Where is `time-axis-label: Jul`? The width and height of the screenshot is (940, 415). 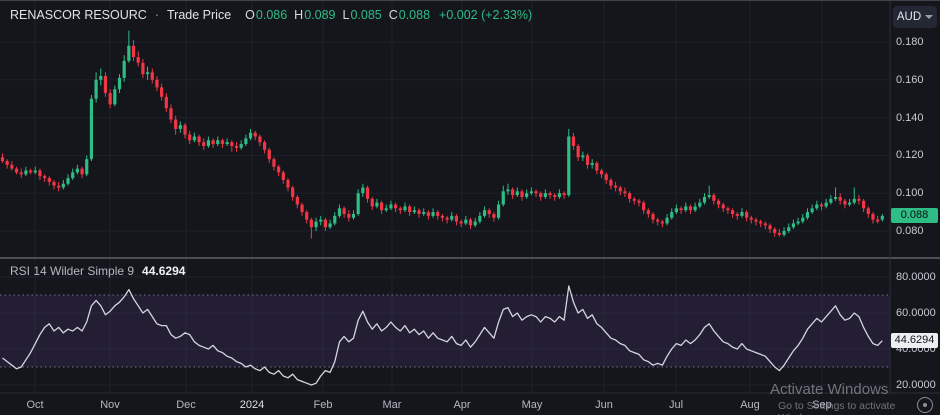 time-axis-label: Jul is located at coordinates (676, 405).